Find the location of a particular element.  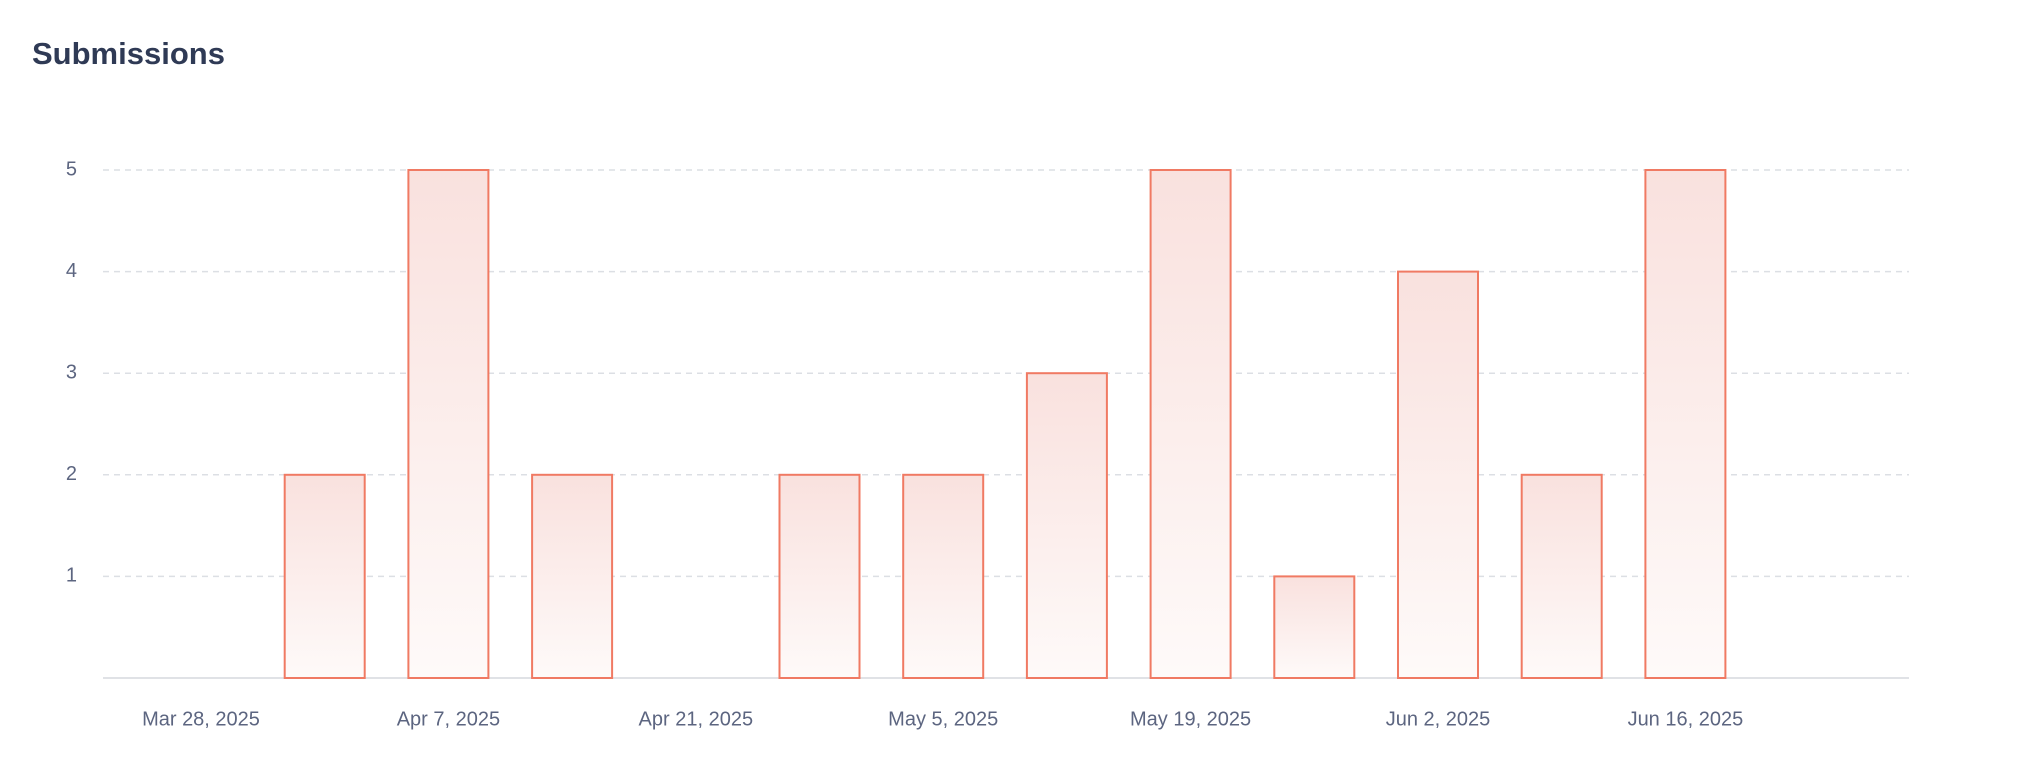

x-tick-label: Jun 16, 2025 is located at coordinates (1686, 719).